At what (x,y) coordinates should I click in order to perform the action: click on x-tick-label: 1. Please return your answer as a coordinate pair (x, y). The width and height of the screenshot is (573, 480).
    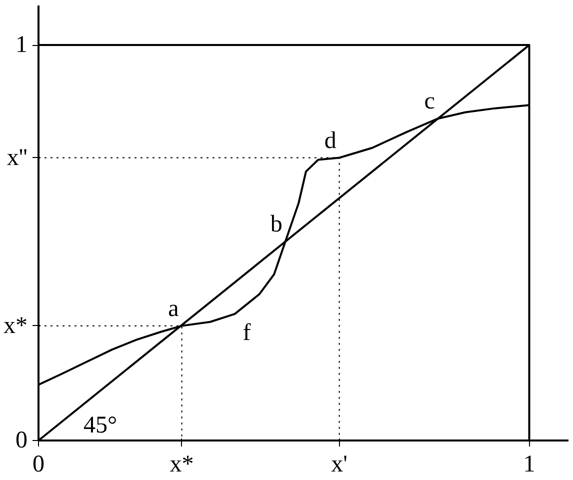
    Looking at the image, I should click on (529, 465).